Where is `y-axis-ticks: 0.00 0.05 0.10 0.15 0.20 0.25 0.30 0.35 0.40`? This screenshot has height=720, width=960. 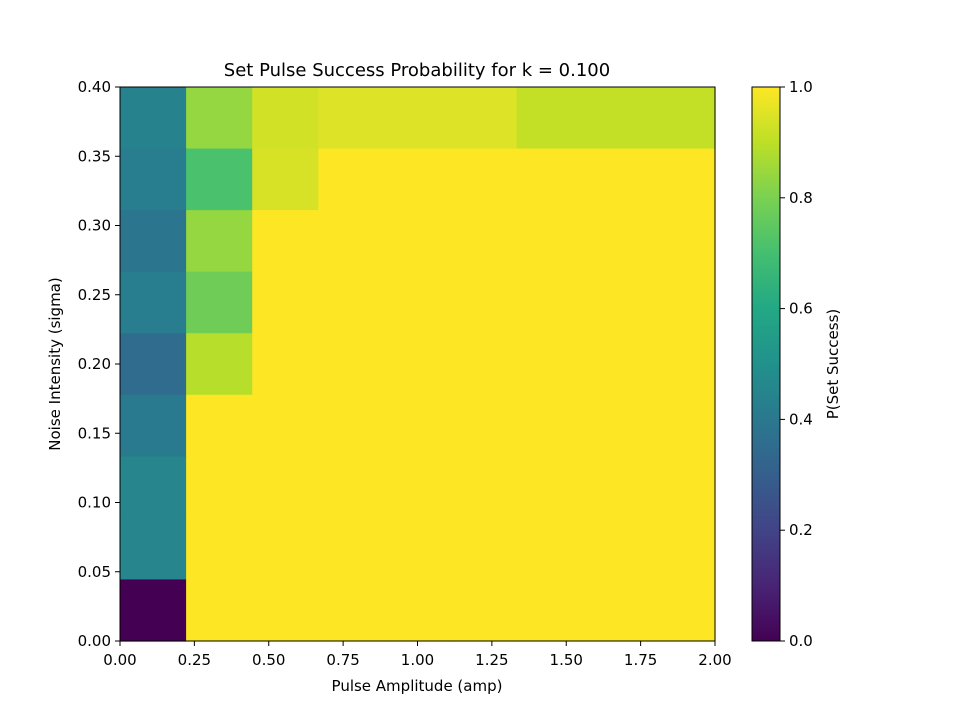
y-axis-ticks: 0.00 0.05 0.10 0.15 0.20 0.25 0.30 0.35 0.40 is located at coordinates (99, 364).